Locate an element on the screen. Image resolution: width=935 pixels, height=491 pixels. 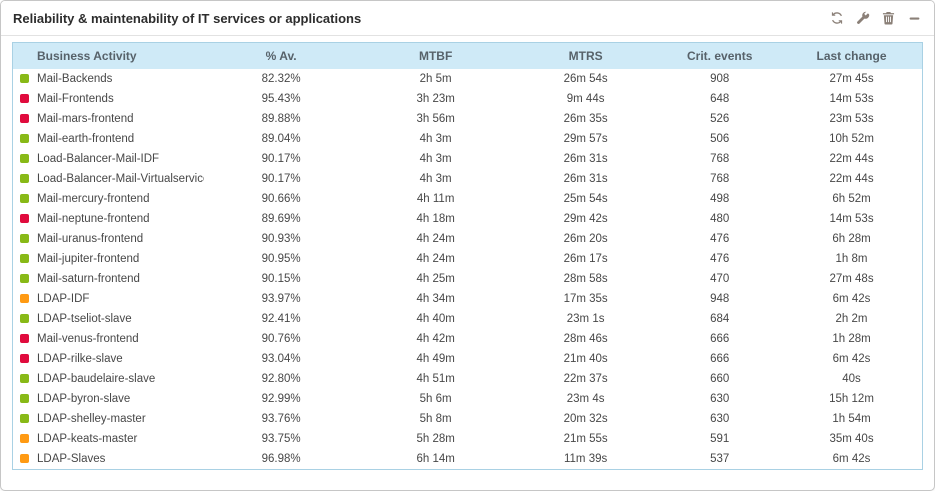
cell-last_change: 23m 53s is located at coordinates (851, 119).